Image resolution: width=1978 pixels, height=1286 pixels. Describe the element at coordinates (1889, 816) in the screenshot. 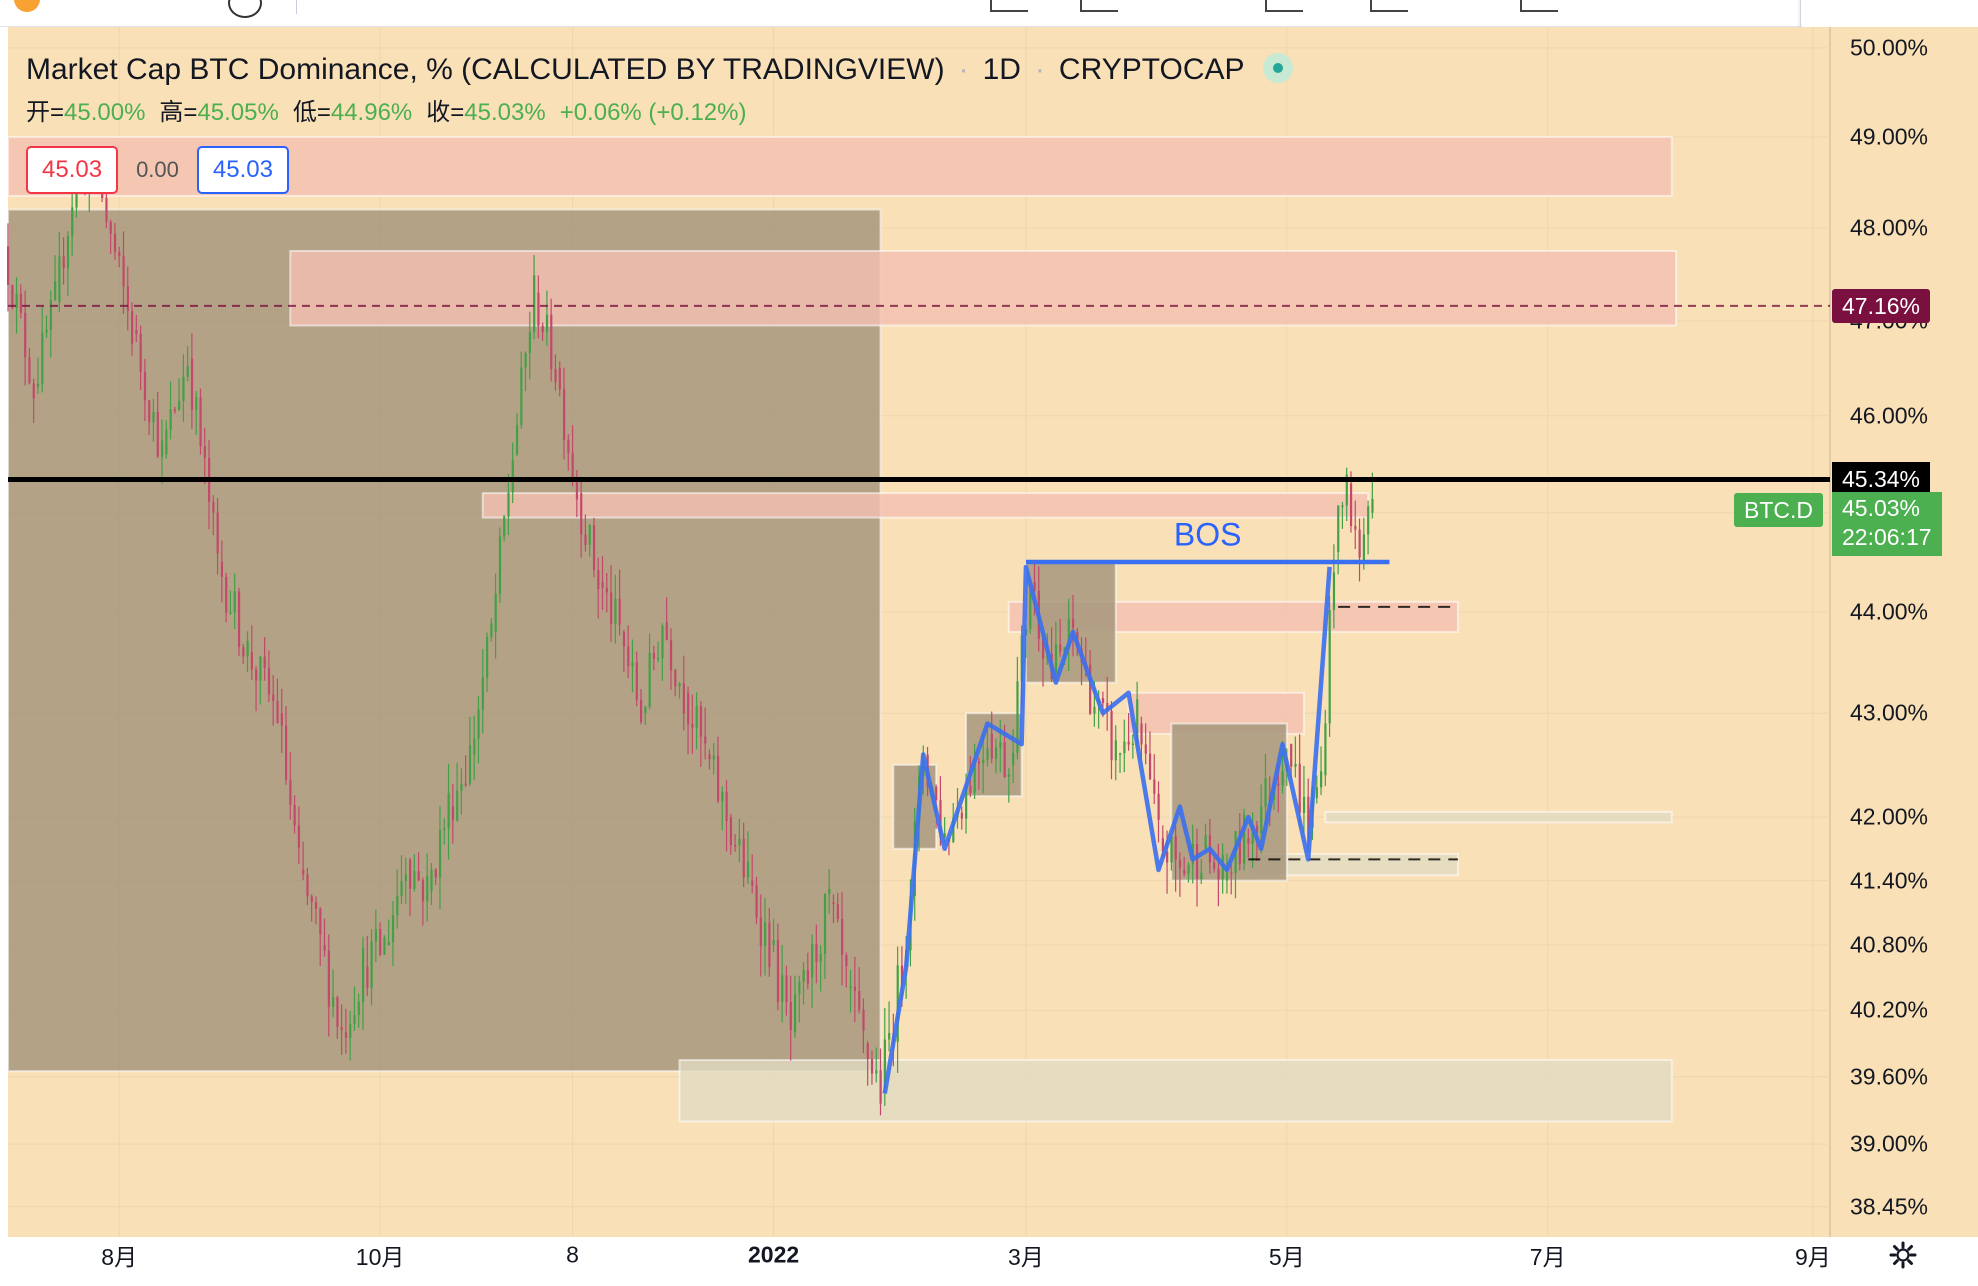

I see `y-tick-label: 42.00%` at that location.